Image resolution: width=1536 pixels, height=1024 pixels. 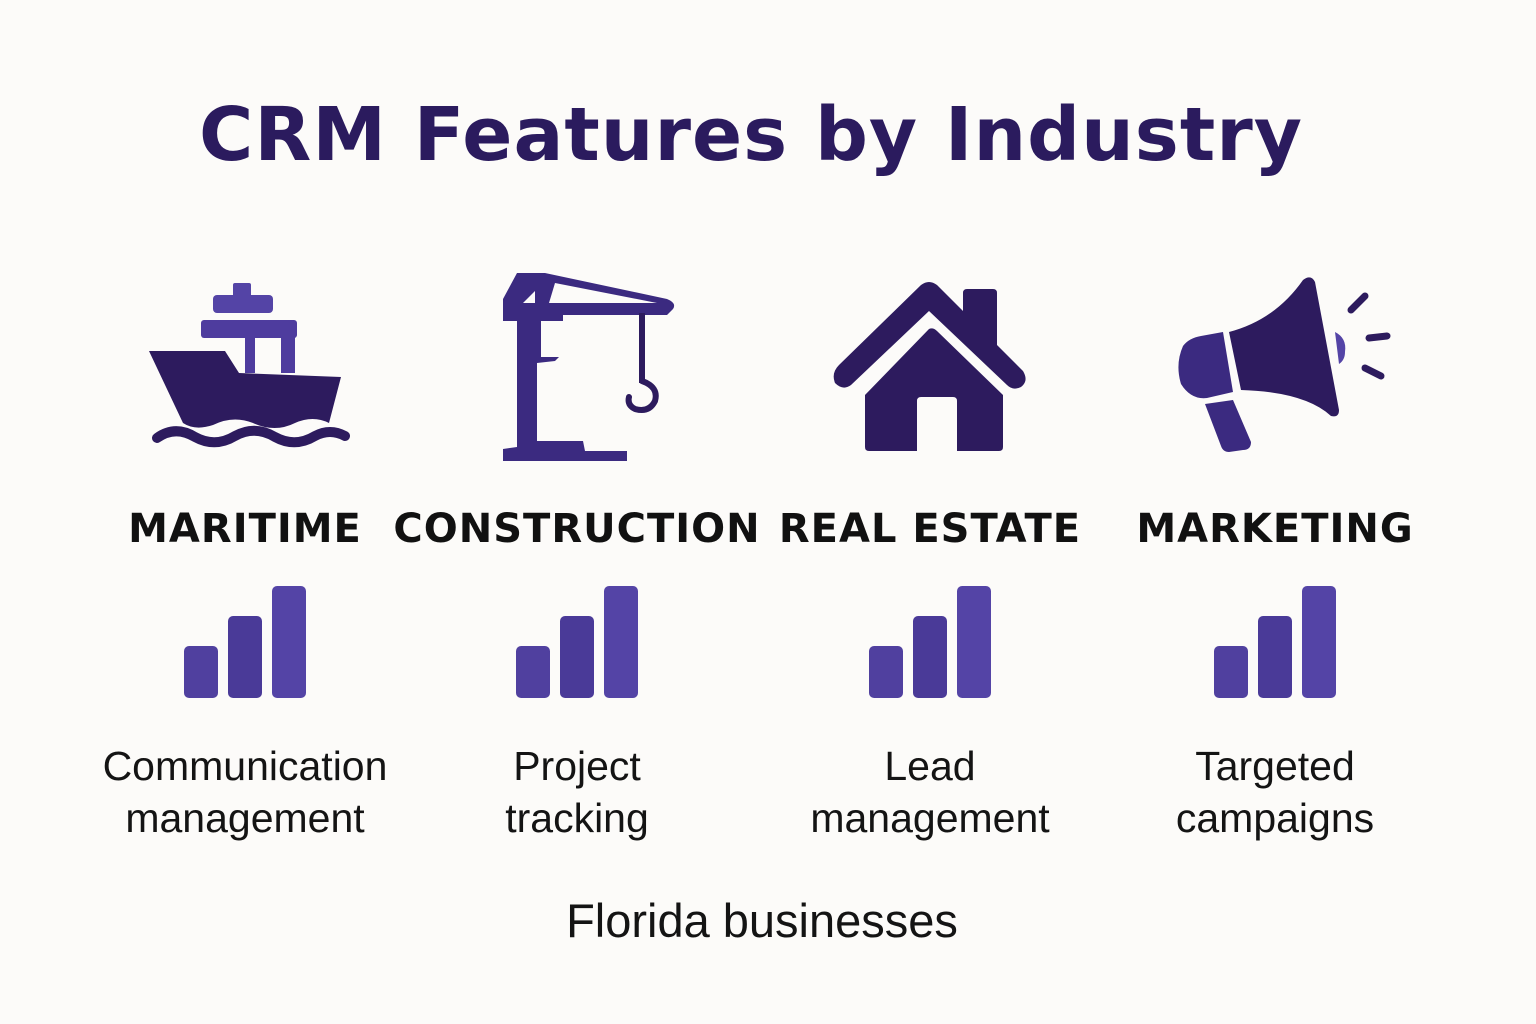 I want to click on industry-card-maritime: MARITIME Communication management, so click(x=245, y=549).